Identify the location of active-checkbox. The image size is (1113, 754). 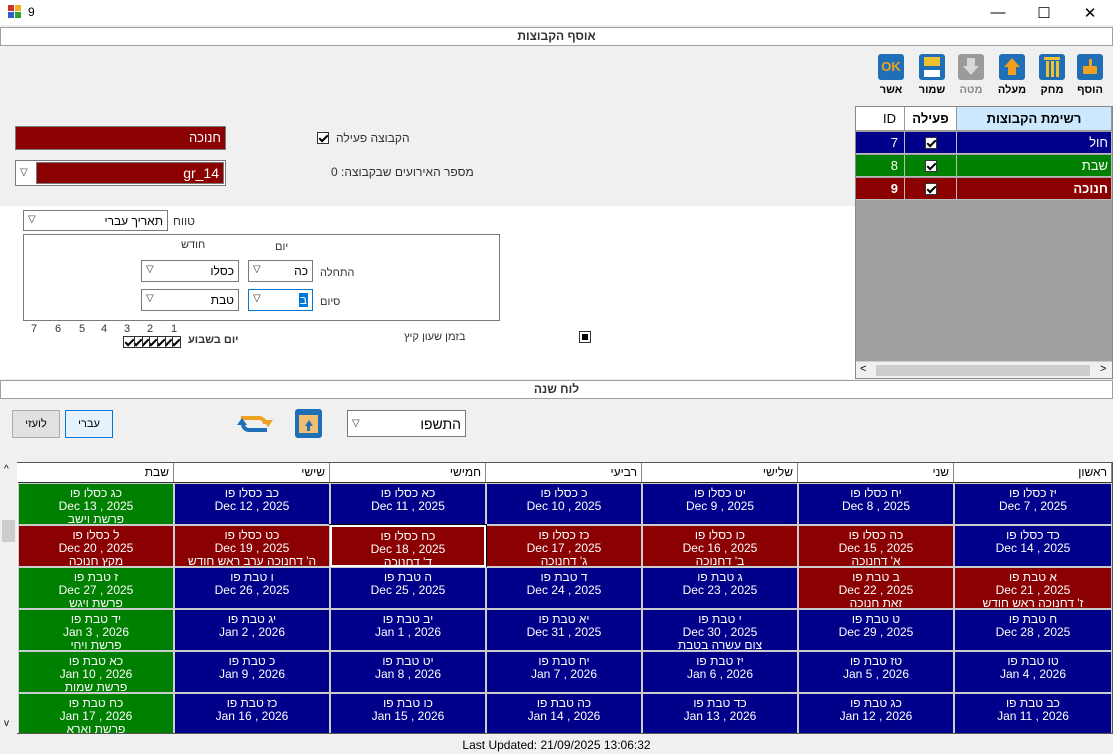
(323, 138).